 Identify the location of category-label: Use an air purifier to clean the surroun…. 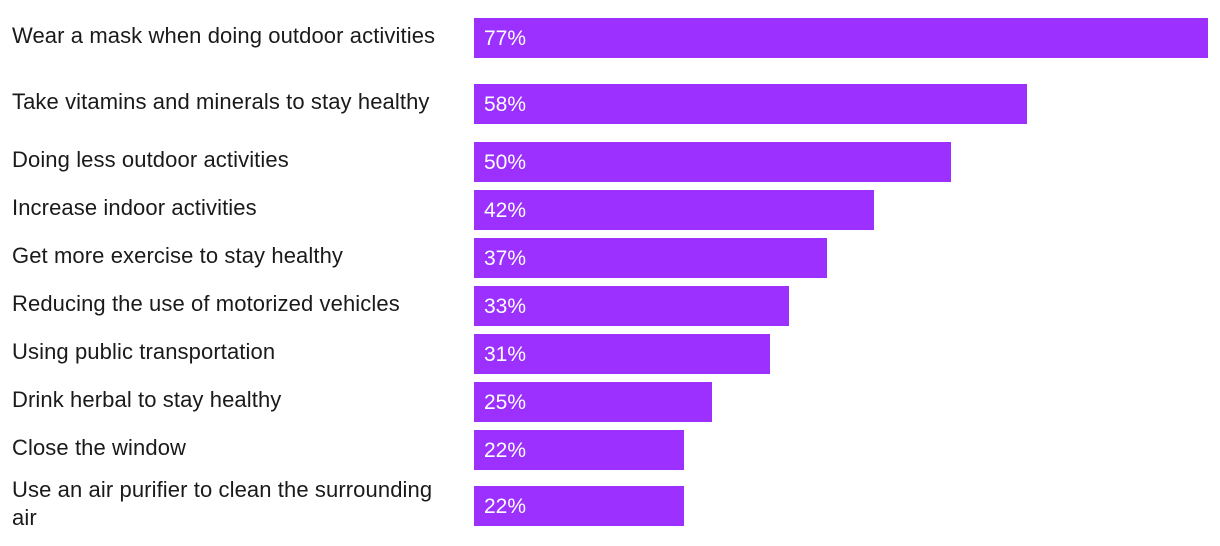
(222, 503).